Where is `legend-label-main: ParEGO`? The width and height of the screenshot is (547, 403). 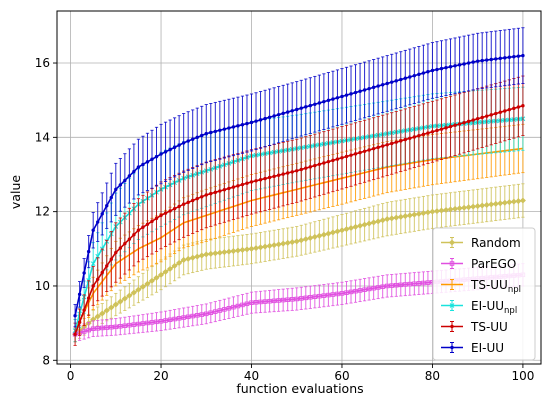
legend-label-main: ParEGO is located at coordinates (493, 264).